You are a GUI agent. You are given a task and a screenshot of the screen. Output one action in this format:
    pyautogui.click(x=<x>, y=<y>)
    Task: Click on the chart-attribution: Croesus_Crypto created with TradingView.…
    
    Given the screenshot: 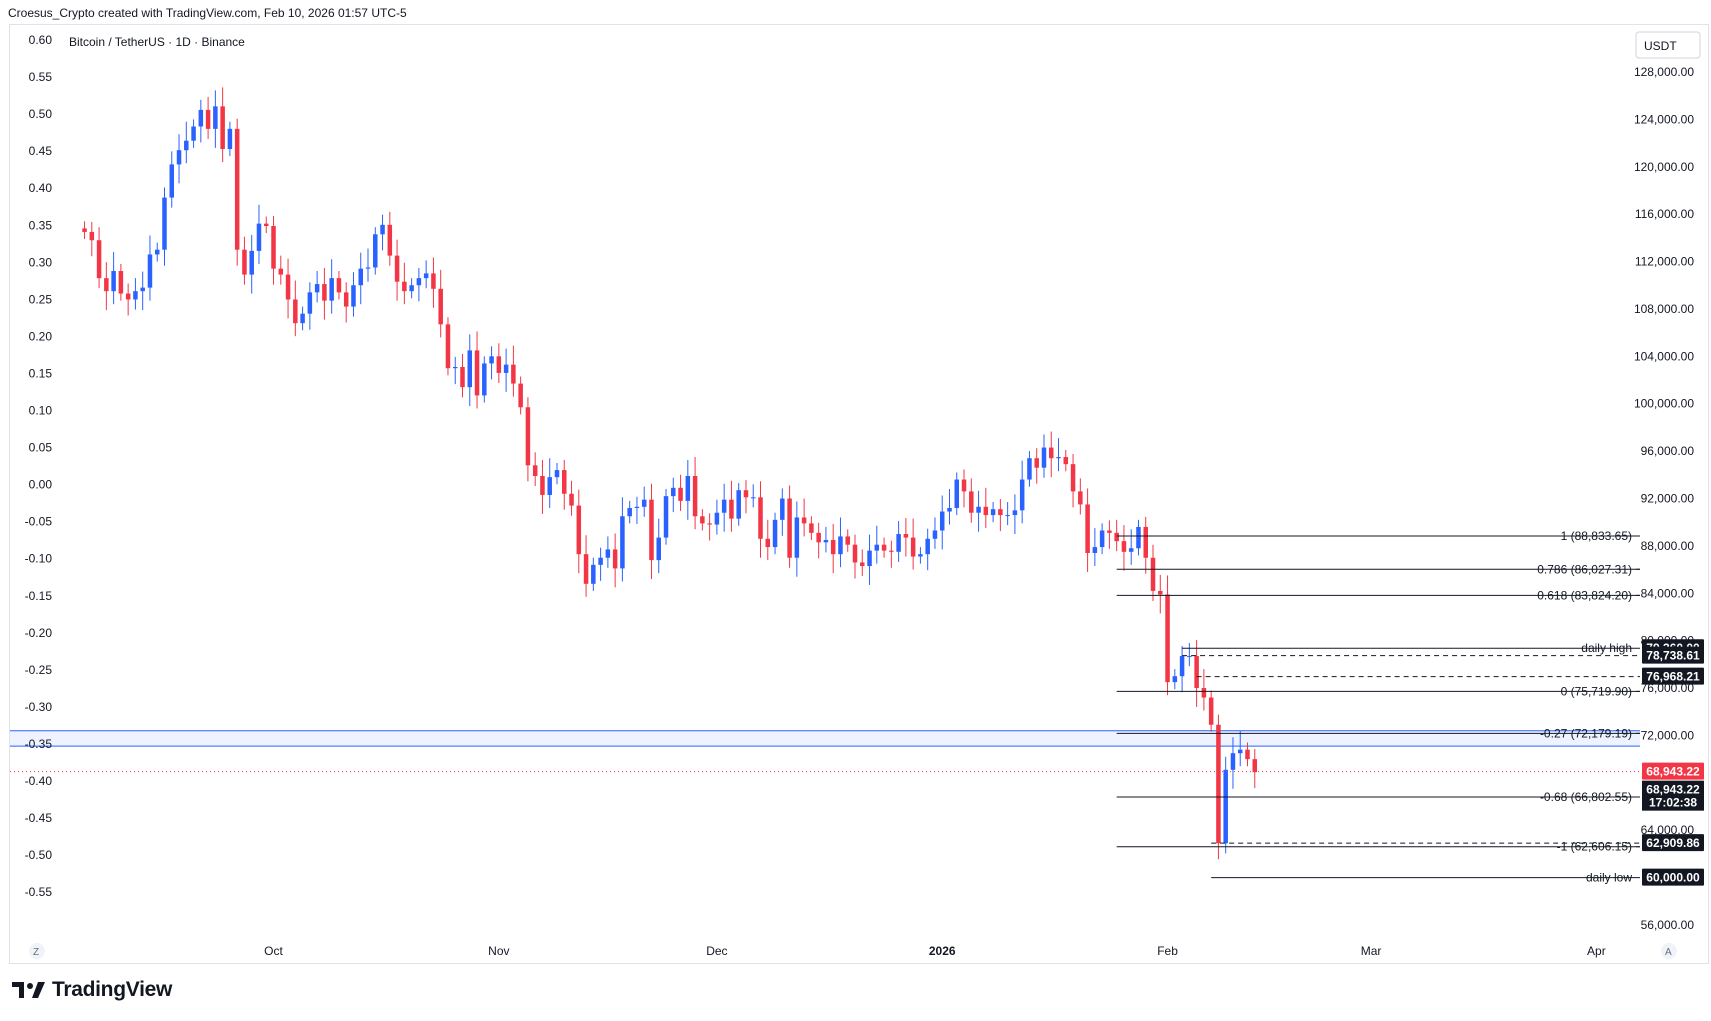 What is the action you would take?
    pyautogui.click(x=207, y=13)
    